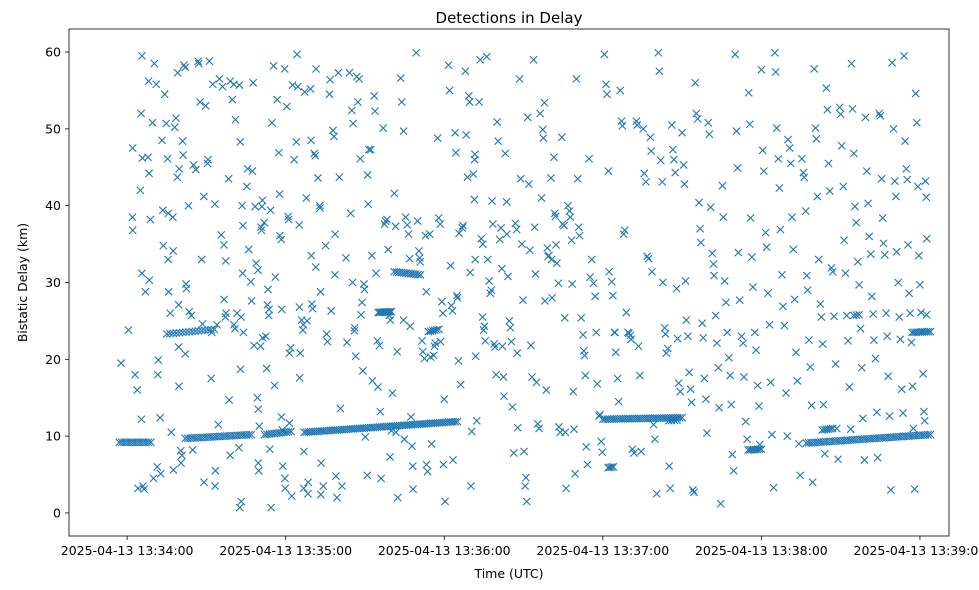  Describe the element at coordinates (509, 18) in the screenshot. I see `chart-title: Detections in Delay` at that location.